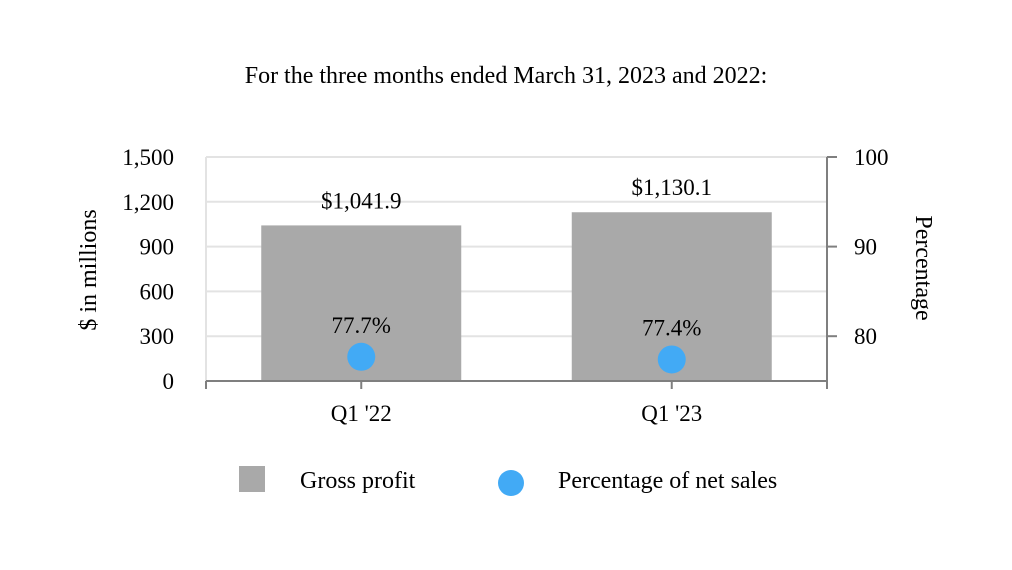  Describe the element at coordinates (148, 157) in the screenshot. I see `y-tick-label: 1,500` at that location.